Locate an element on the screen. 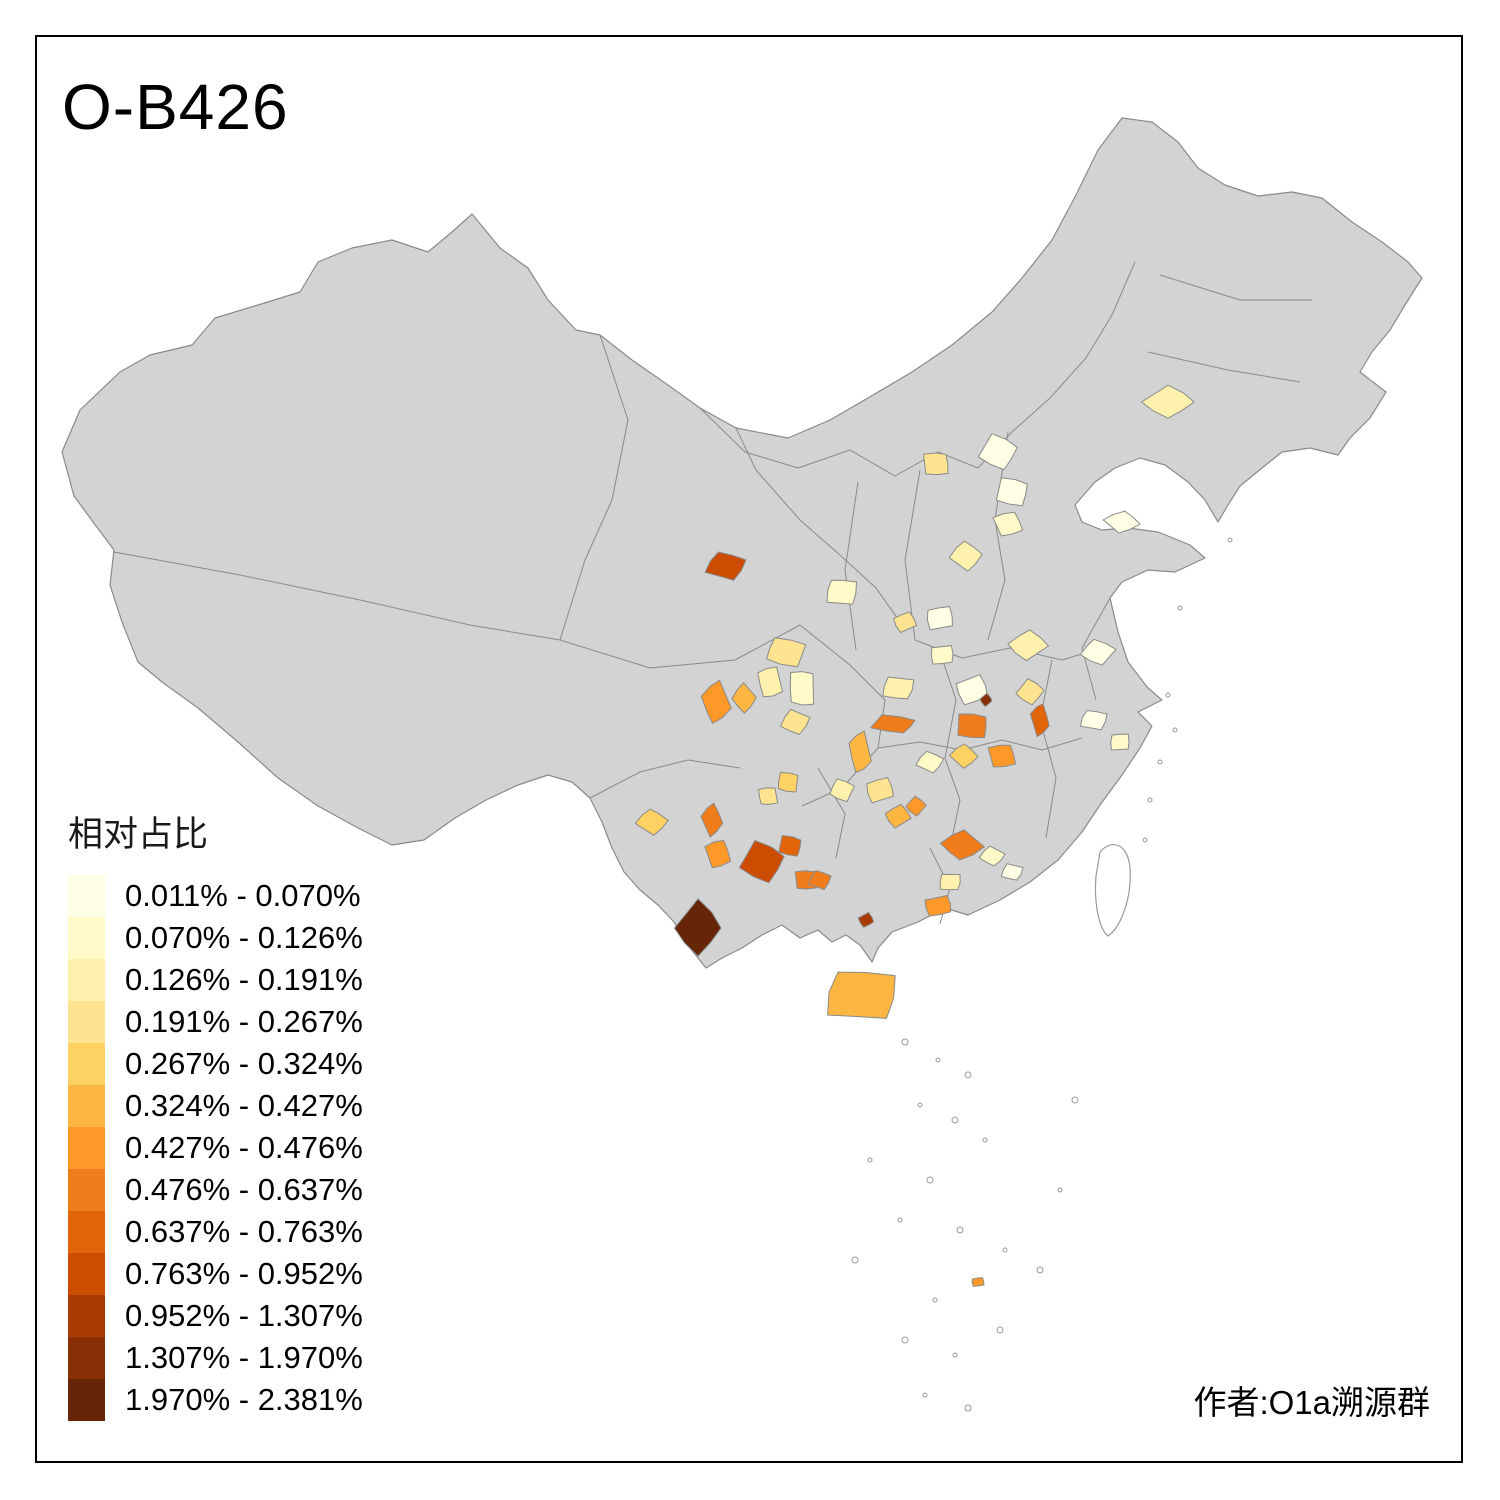 This screenshot has height=1500, width=1500. credit-text: 作者:O1a溯源群 is located at coordinates (1311, 1402).